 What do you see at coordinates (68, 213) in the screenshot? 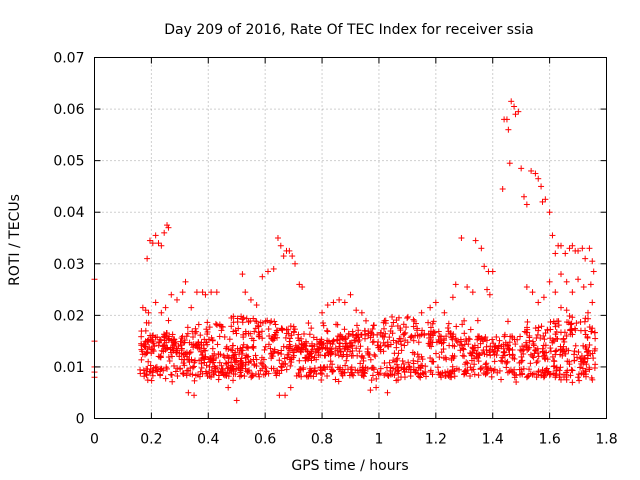
I see `y-tick-label: 0.04` at bounding box center [68, 213].